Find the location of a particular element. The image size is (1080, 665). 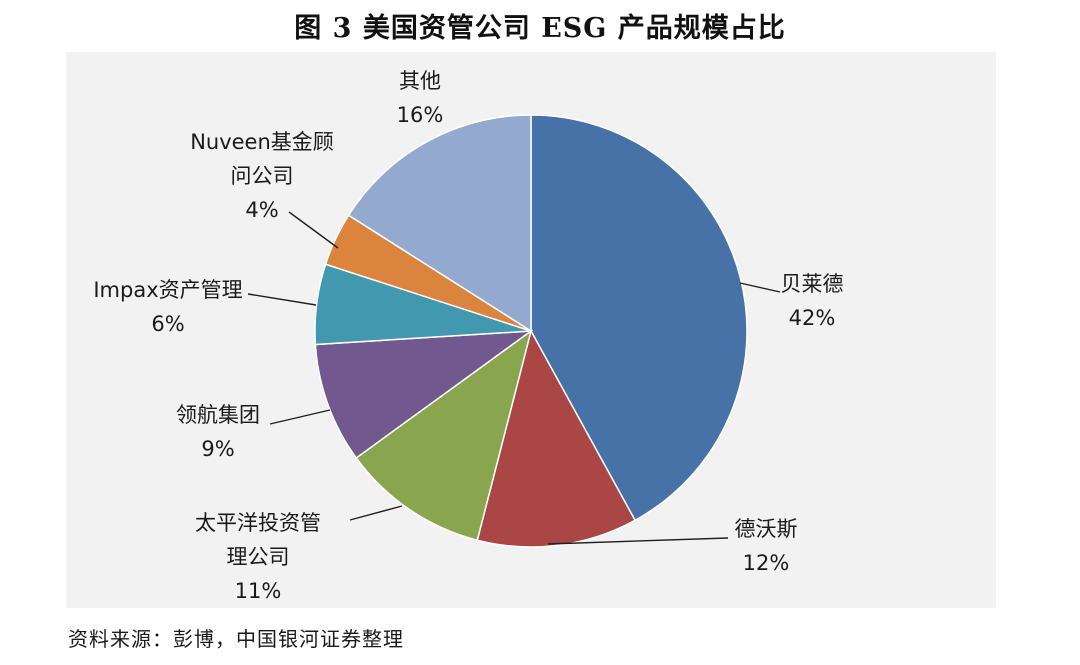

slice-value-label: 9% is located at coordinates (217, 449).